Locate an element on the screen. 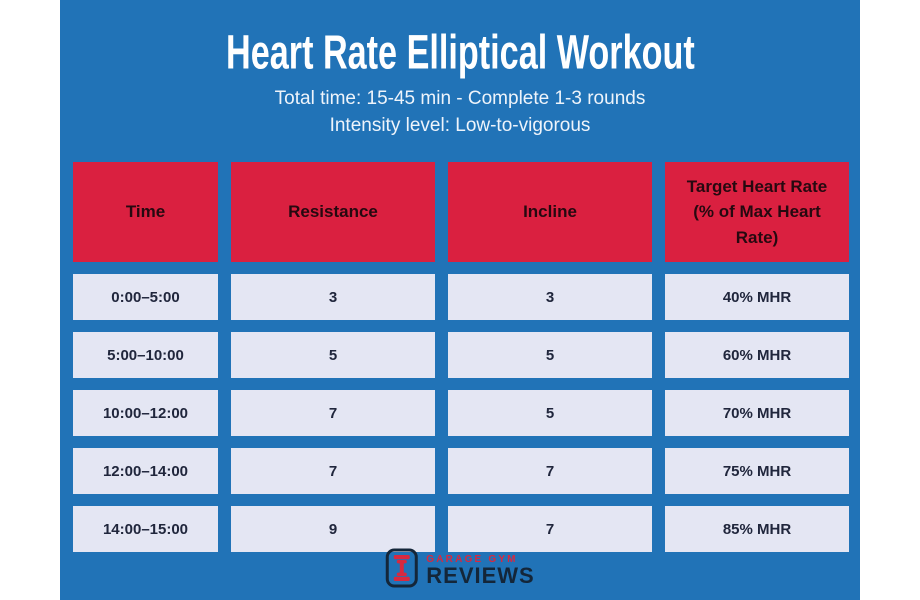 Image resolution: width=920 pixels, height=600 pixels. logo-brand-top: GARAGE GYM is located at coordinates (472, 559).